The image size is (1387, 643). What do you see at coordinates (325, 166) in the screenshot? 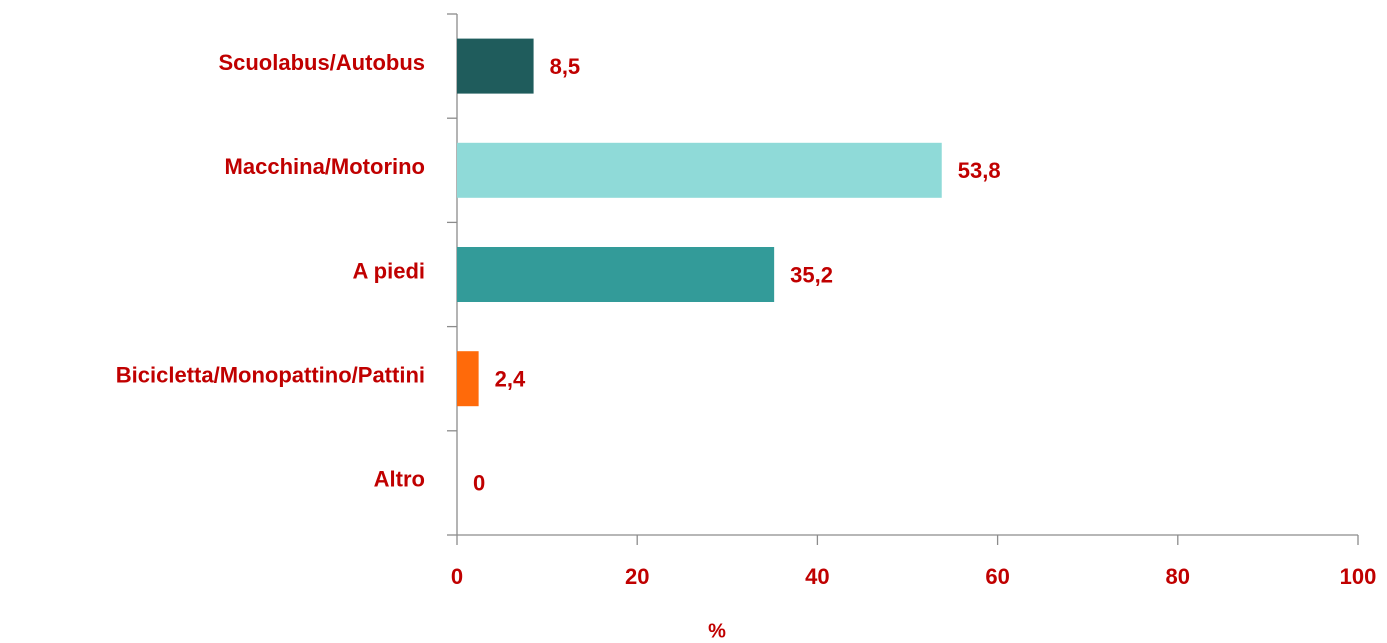
I see `y-tick-label: Macchina/Motorino` at bounding box center [325, 166].